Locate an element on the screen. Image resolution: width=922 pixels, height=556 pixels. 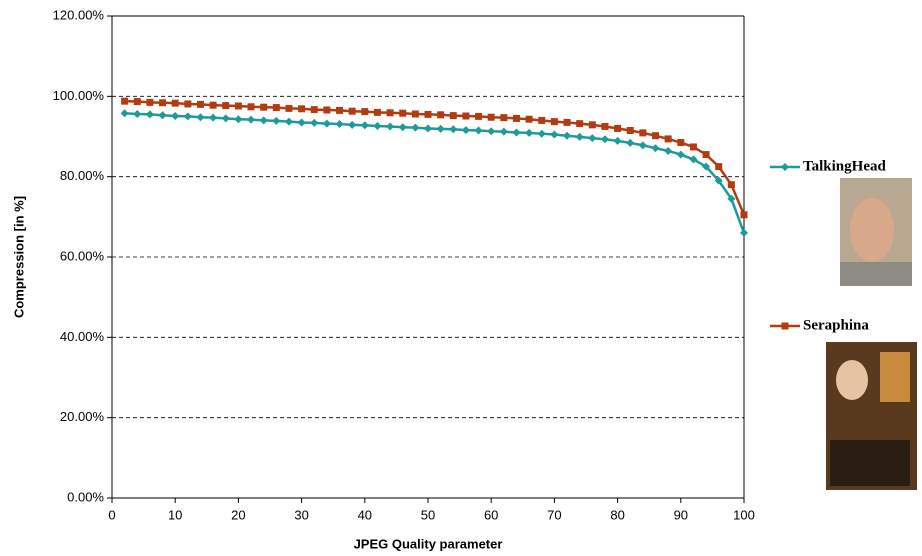
x-tick-label: 0 is located at coordinates (111, 514).